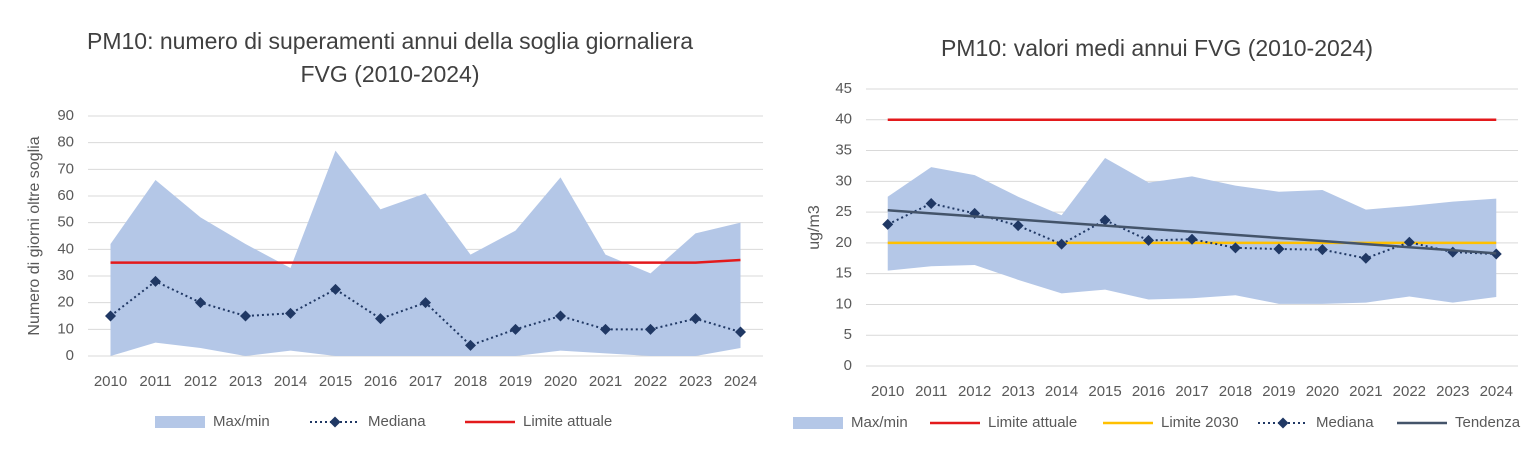  I want to click on y-tick-label: 80, so click(65, 142).